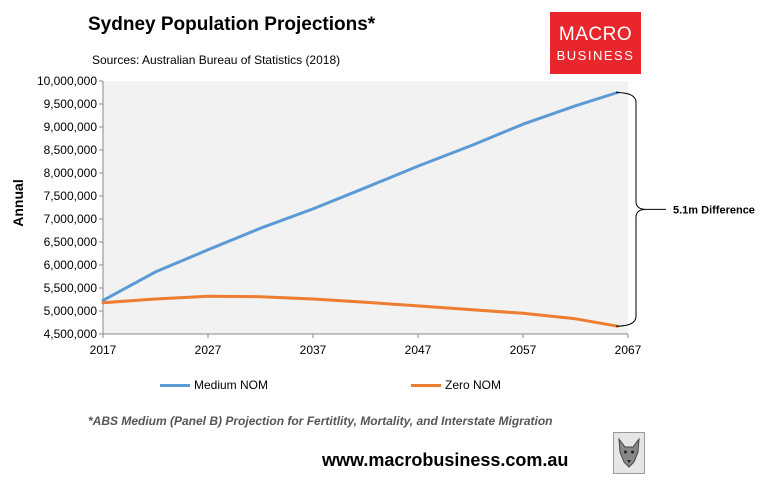 This screenshot has width=761, height=494. I want to click on website-url: www.macrobusiness.com.au, so click(445, 460).